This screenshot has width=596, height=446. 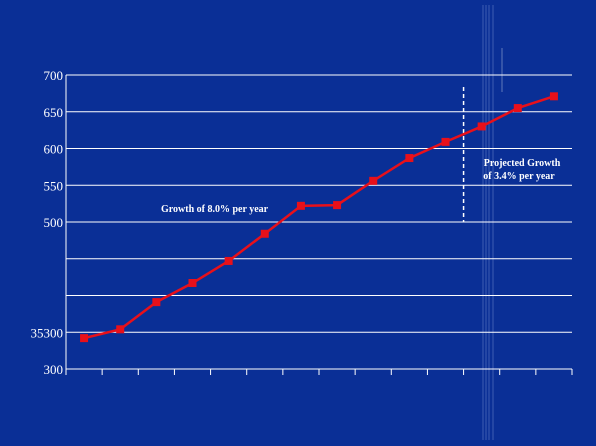 I want to click on y-tick-label: 35300, so click(x=47, y=332).